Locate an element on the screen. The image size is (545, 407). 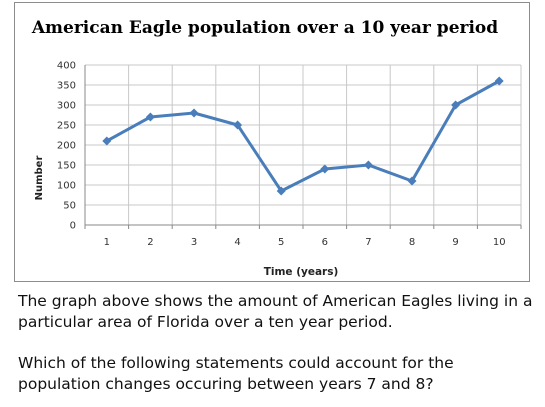
y-tick-label: 300 is located at coordinates (66, 106).